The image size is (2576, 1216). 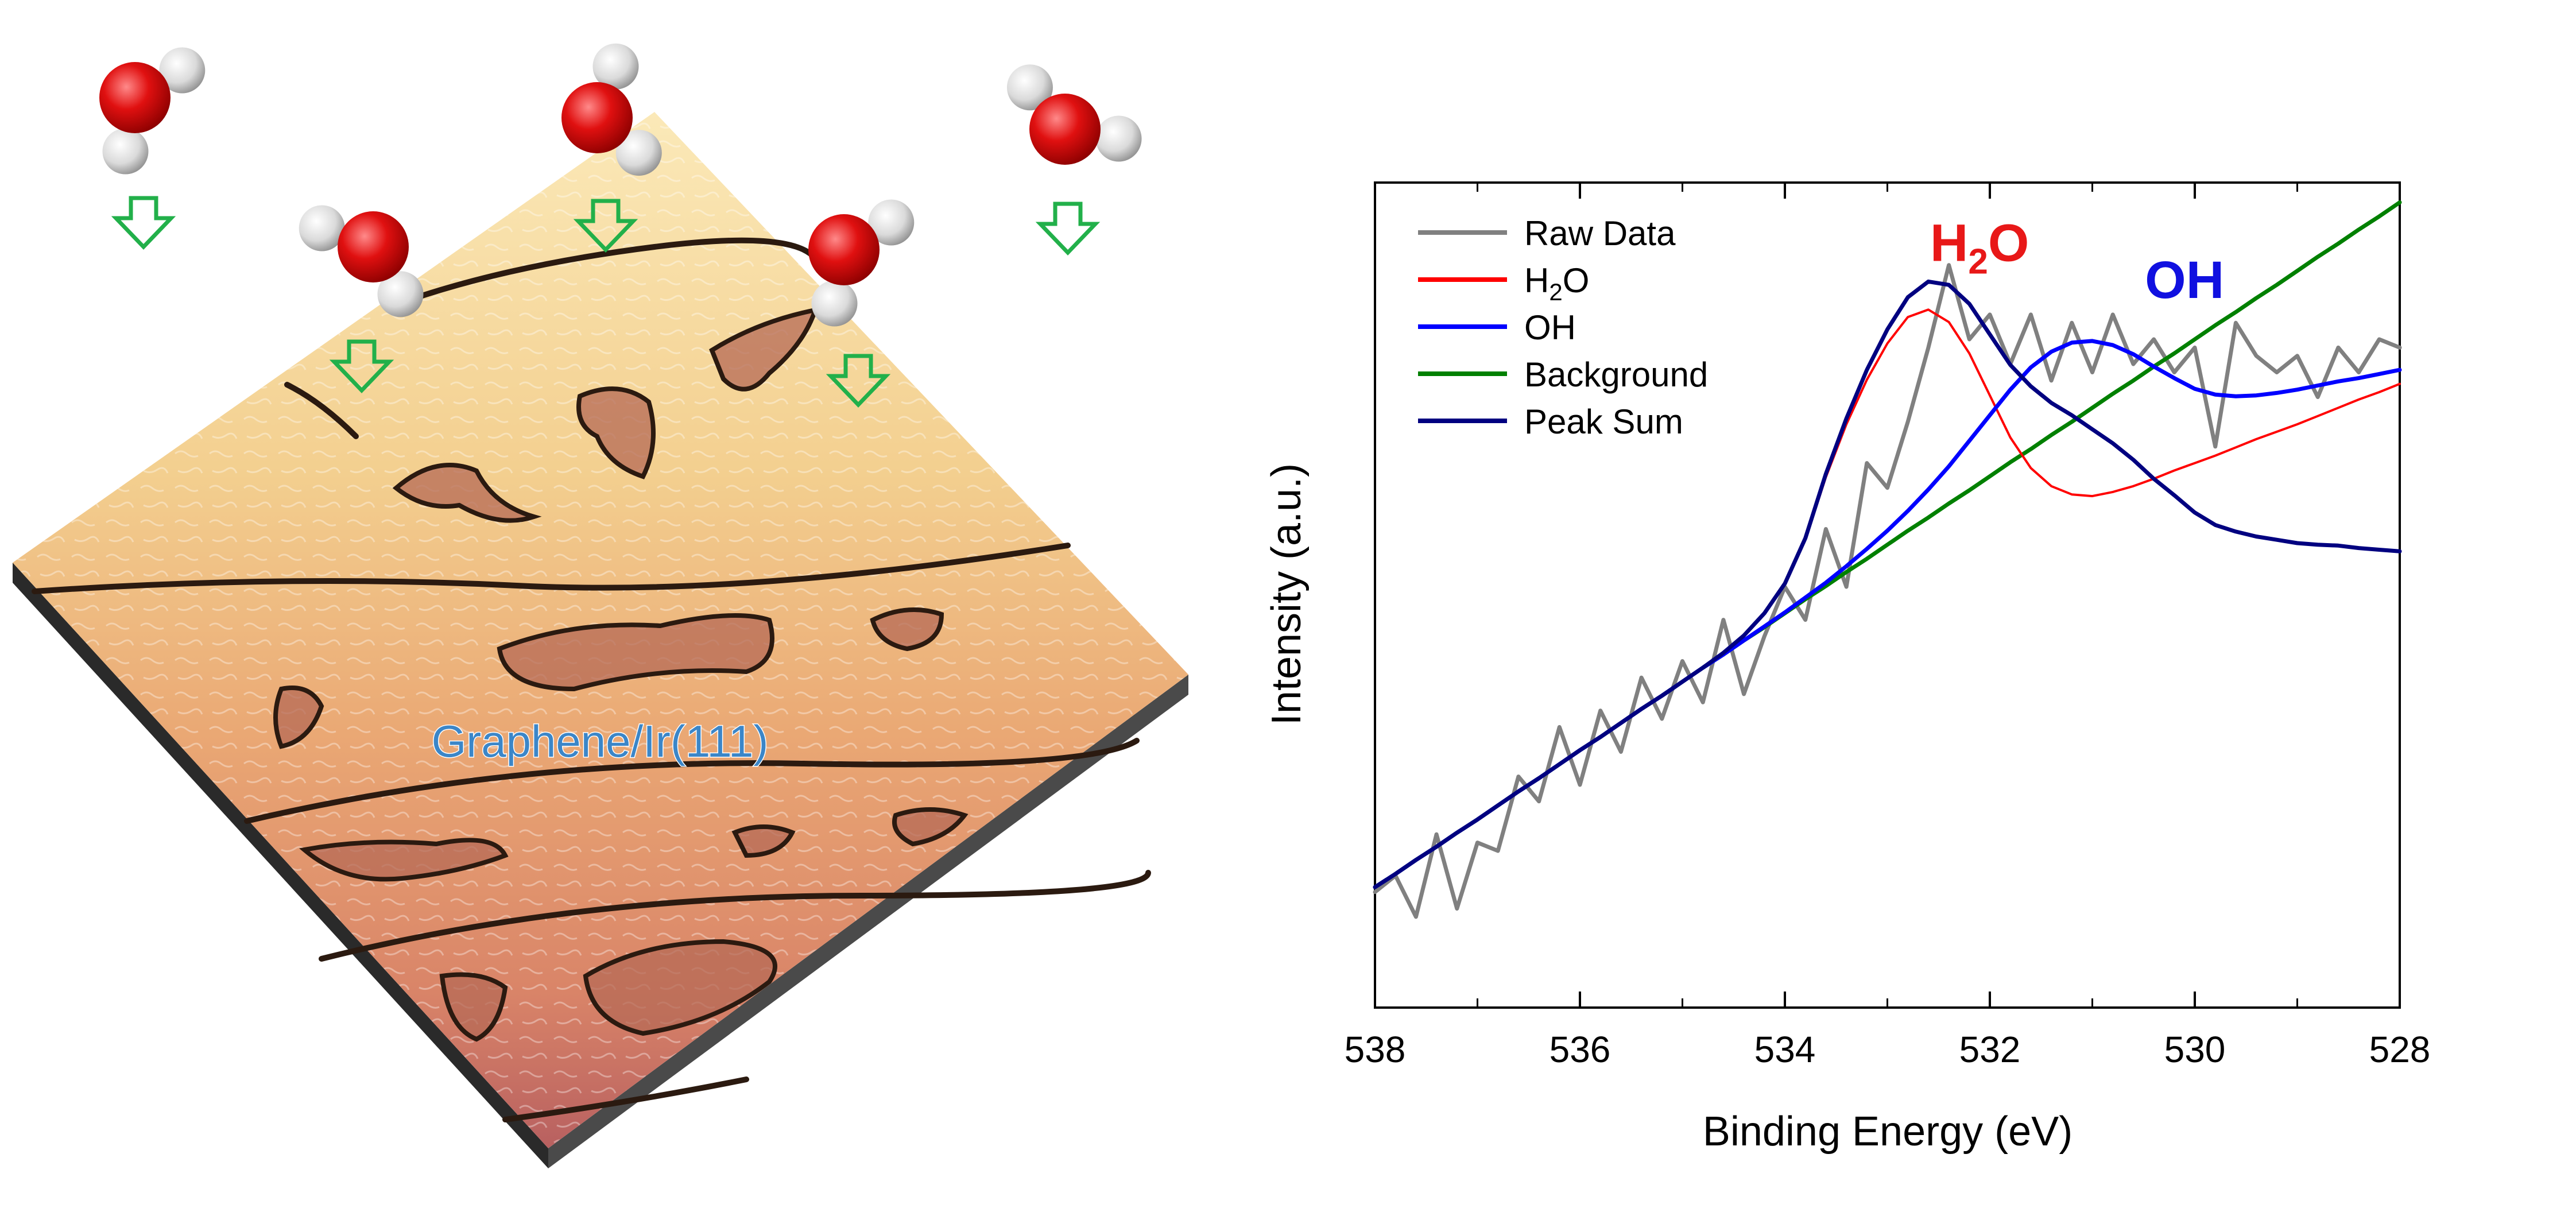 What do you see at coordinates (1979, 248) in the screenshot?
I see `peak-annotation: H2O` at bounding box center [1979, 248].